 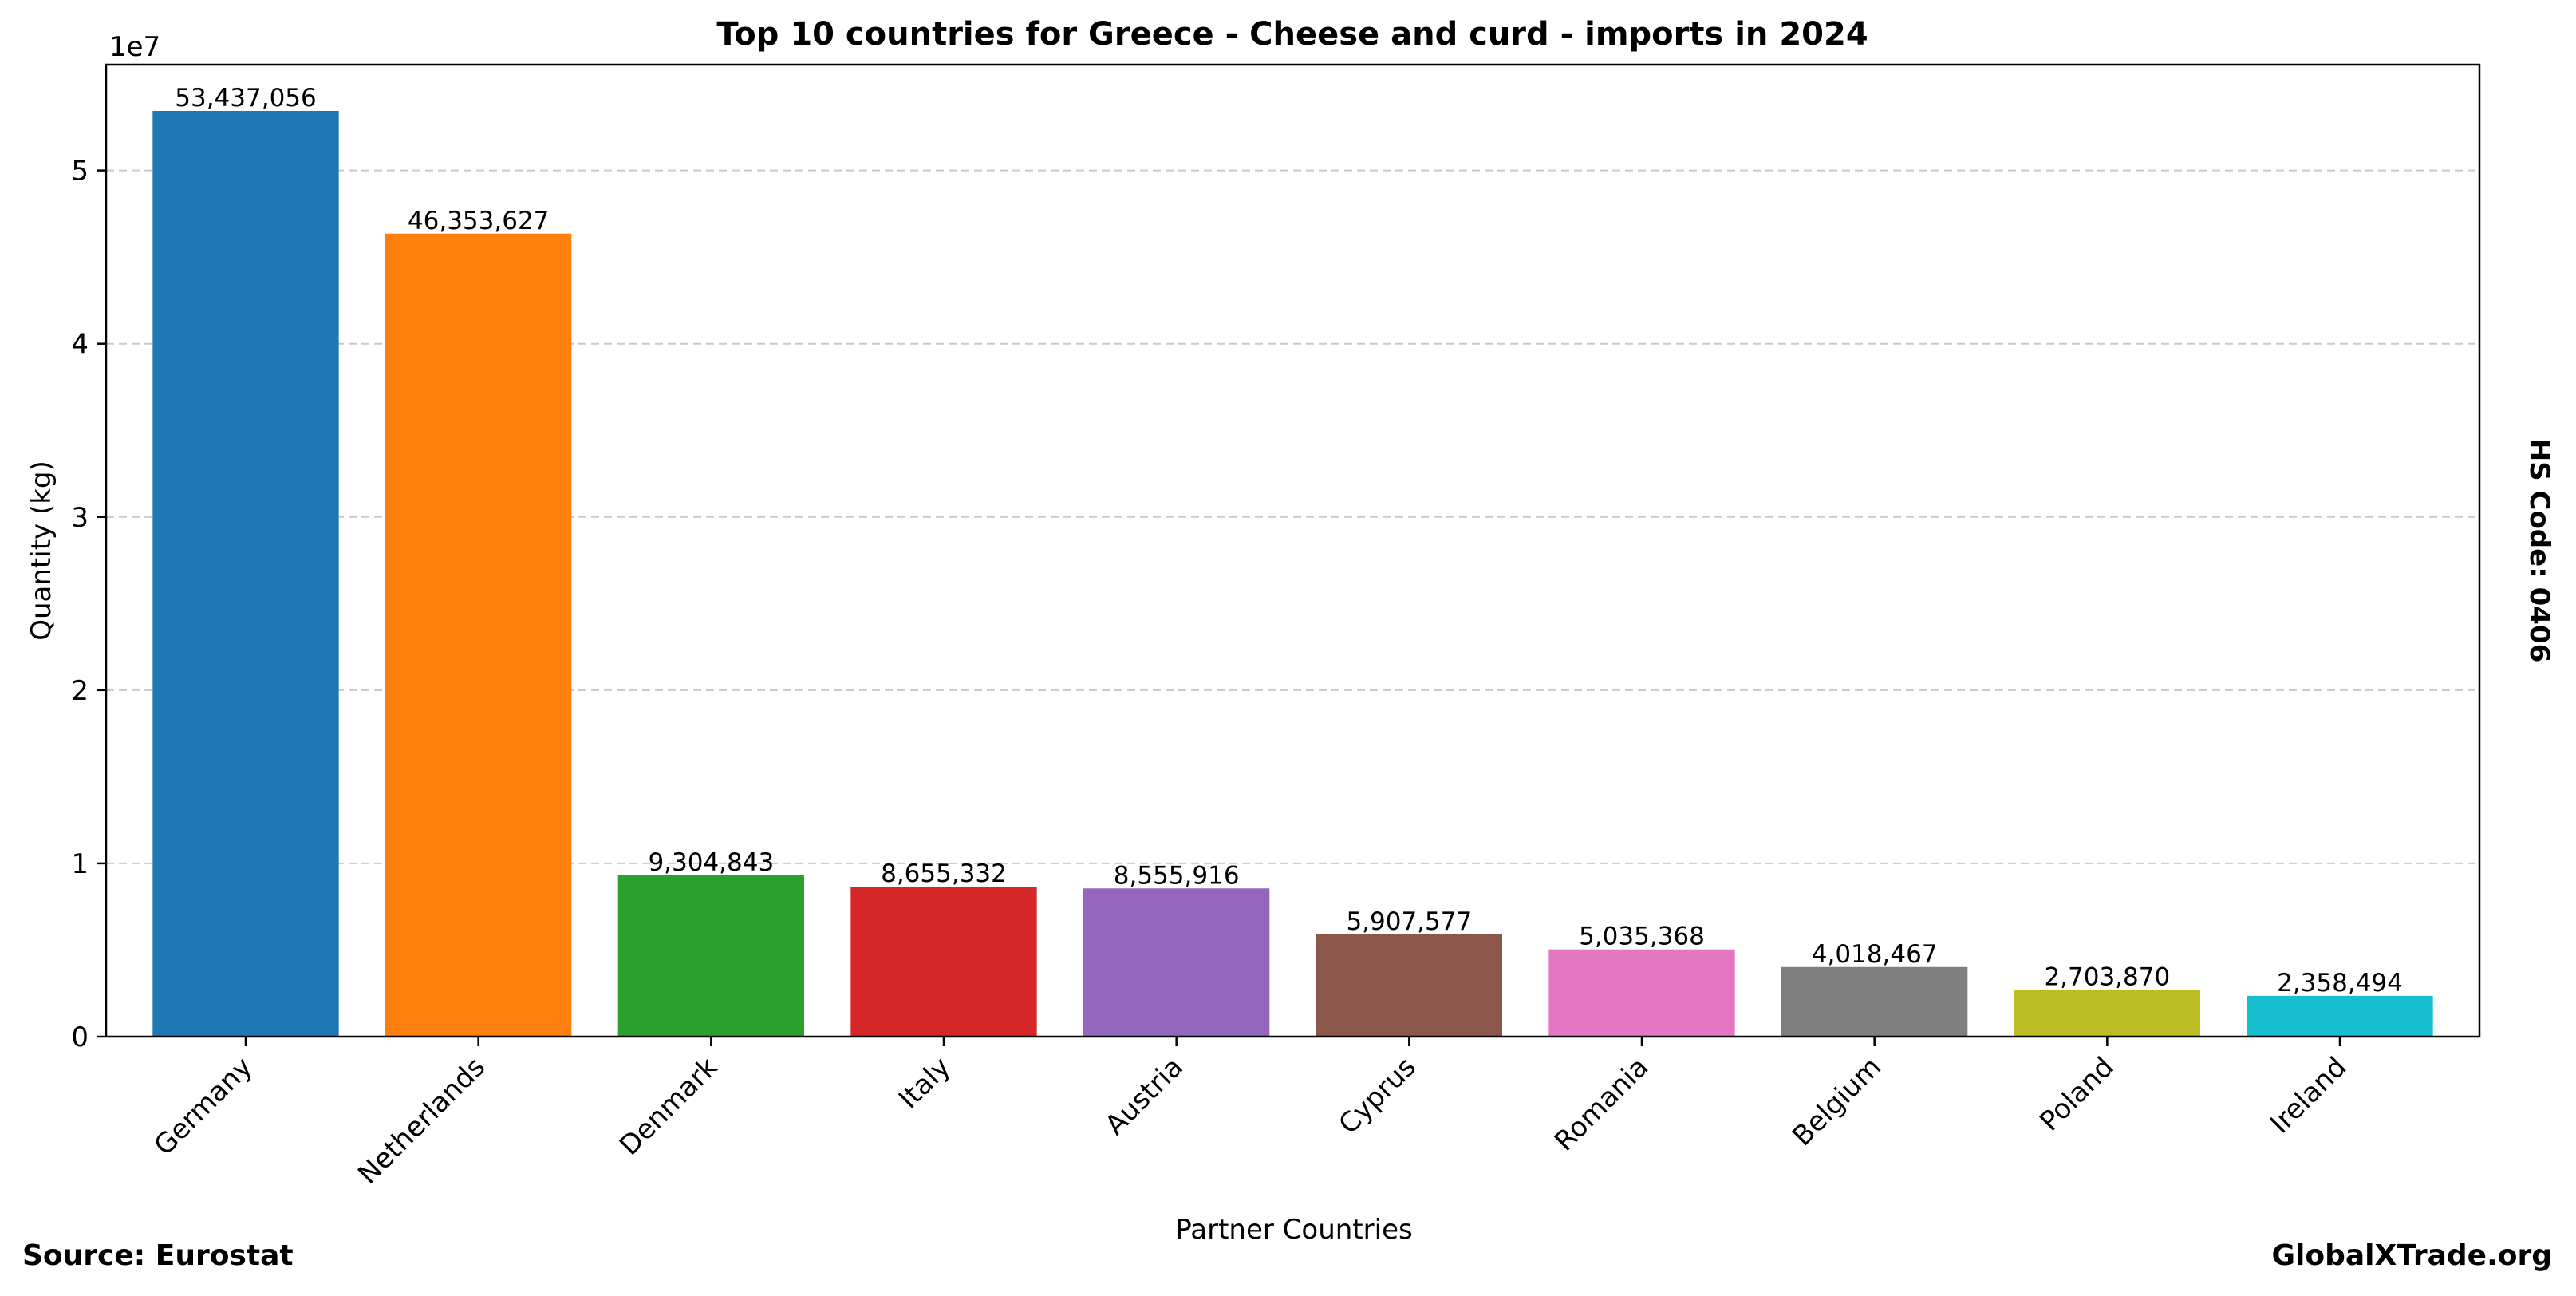 I want to click on bar-value-label: 8,555,916, so click(x=1177, y=876).